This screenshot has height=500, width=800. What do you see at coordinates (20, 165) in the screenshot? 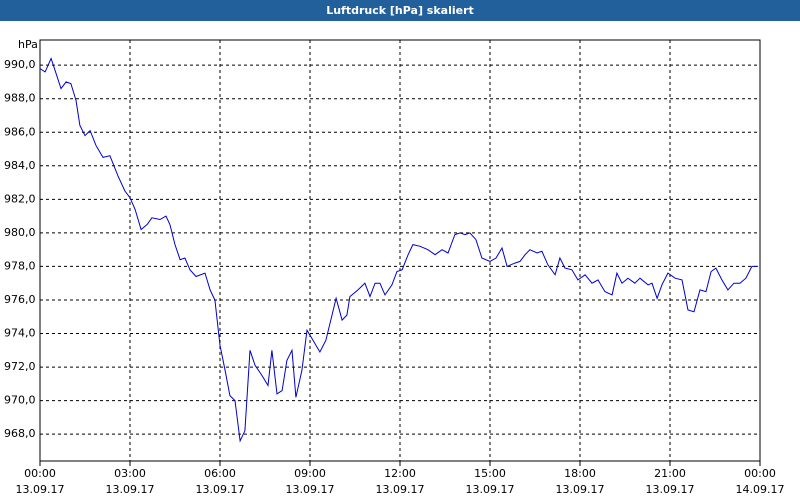
I see `y-tick-label: 984,0` at bounding box center [20, 165].